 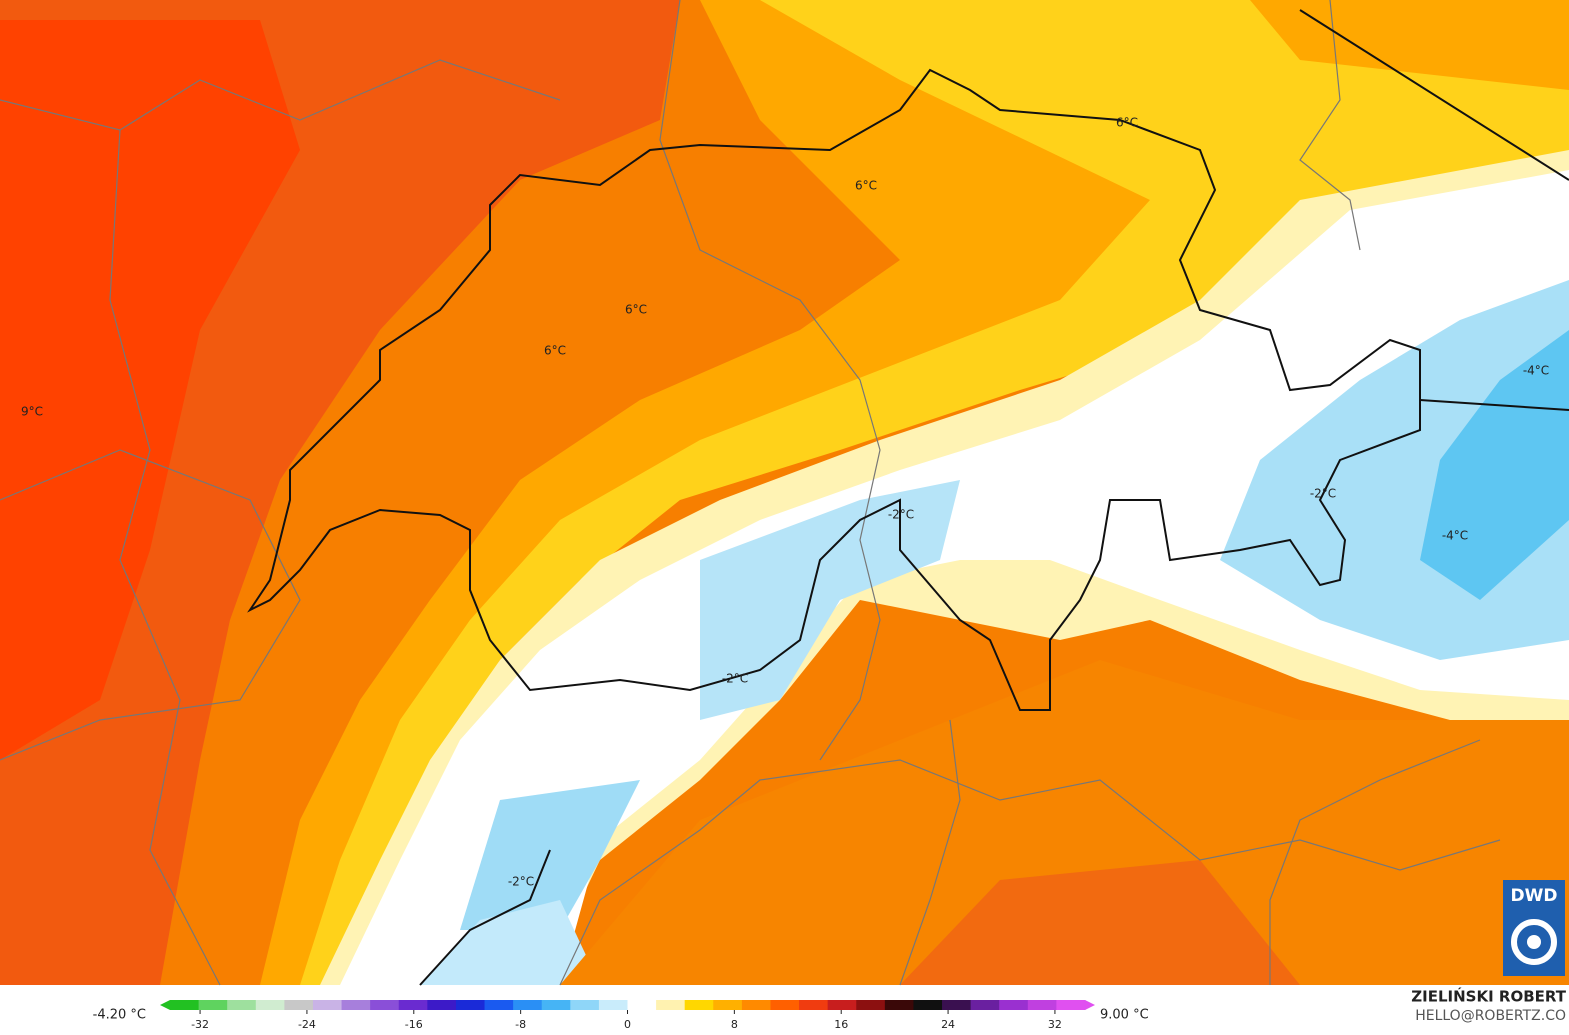 I want to click on colorbar-tick-label: 16, so click(x=841, y=1024).